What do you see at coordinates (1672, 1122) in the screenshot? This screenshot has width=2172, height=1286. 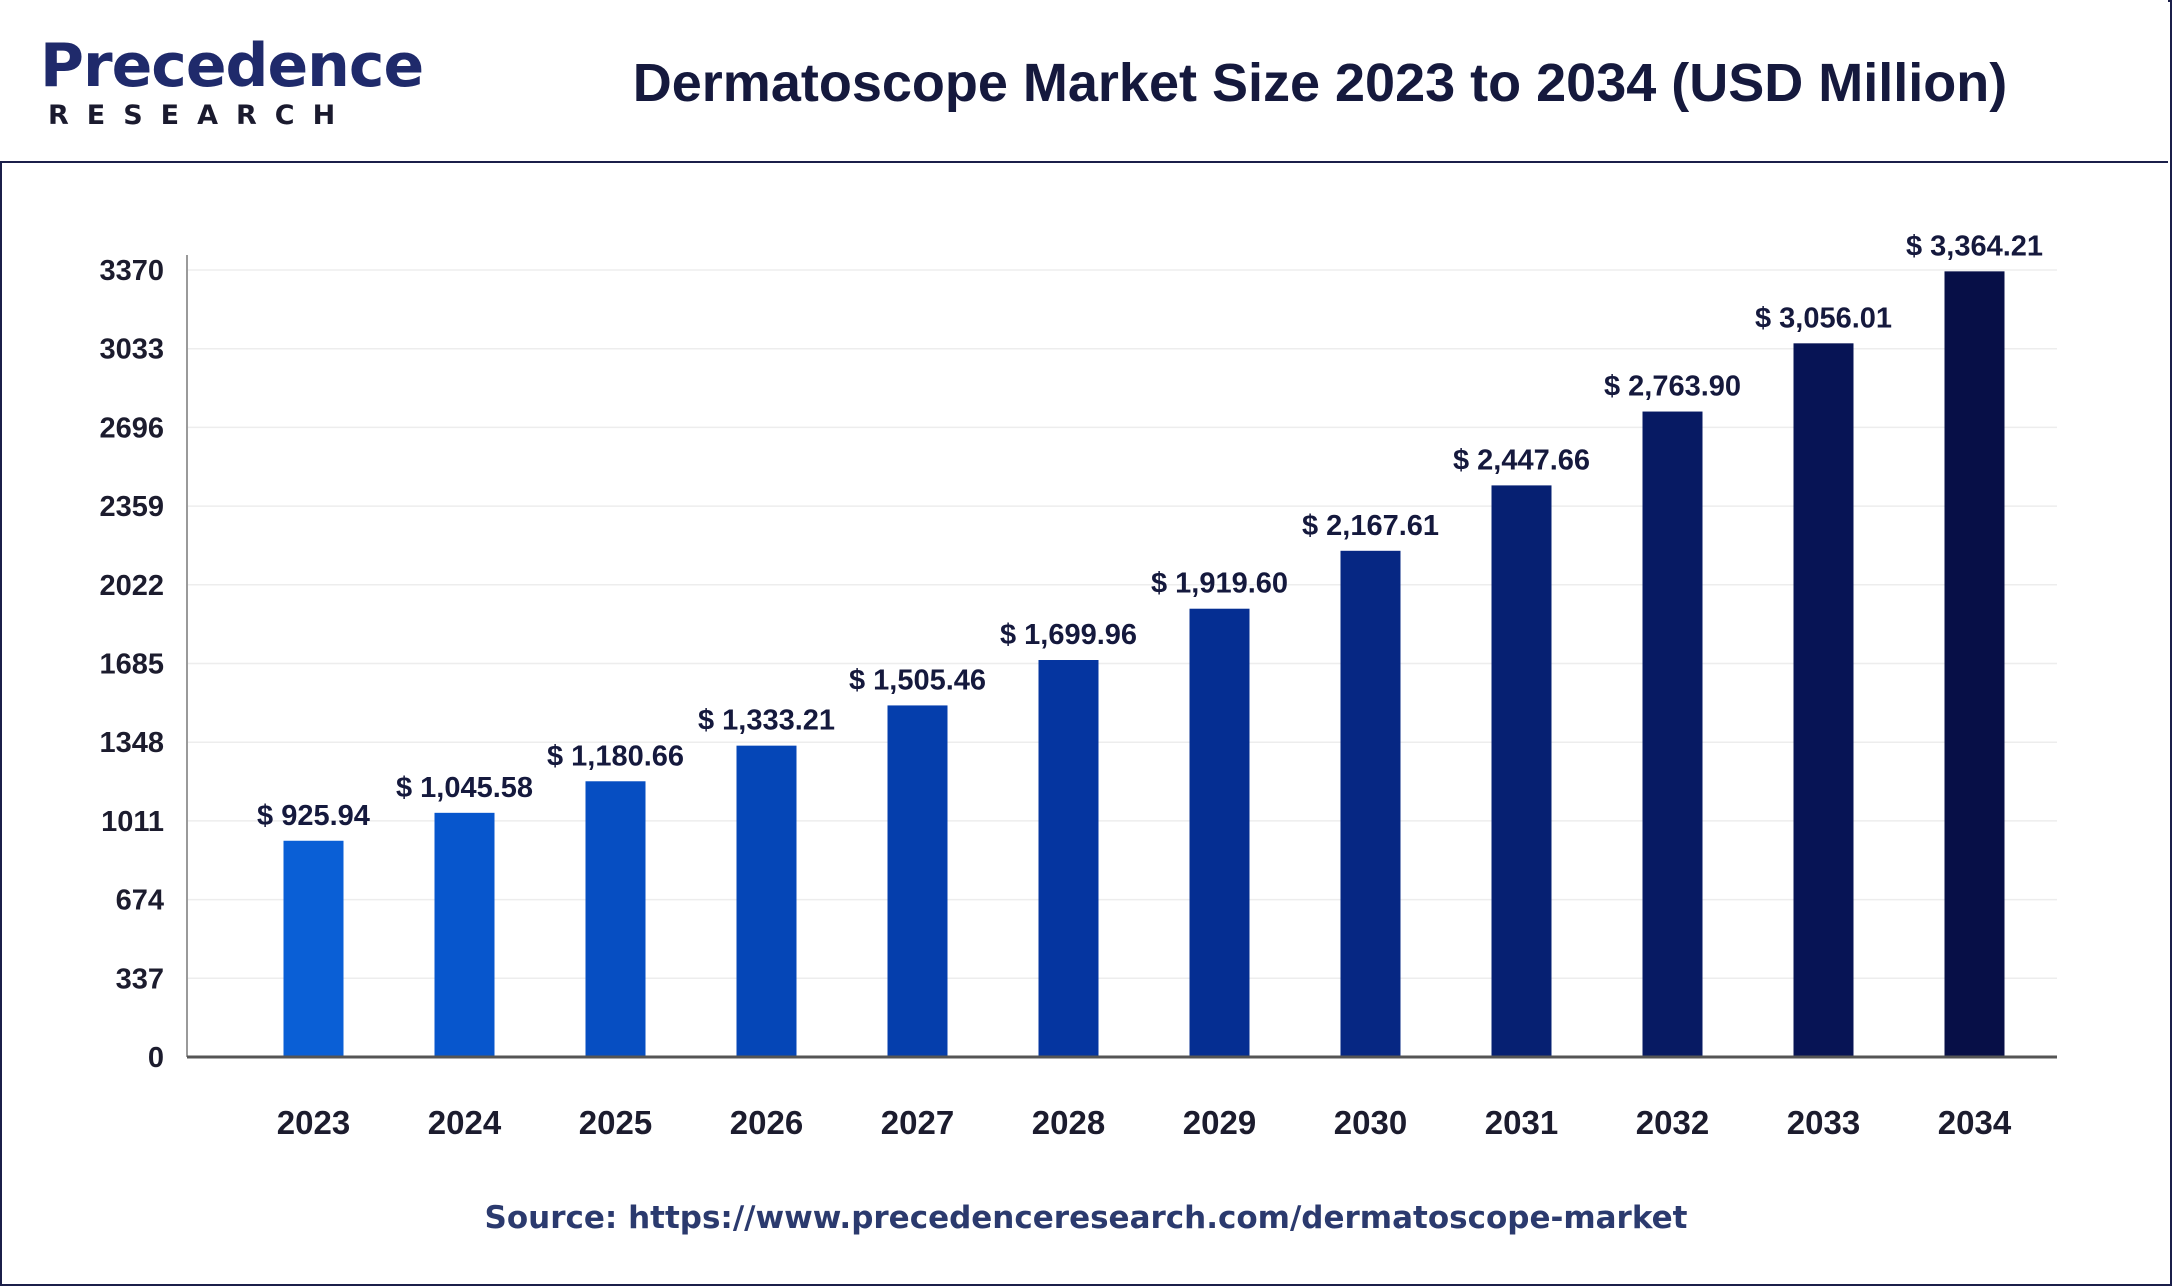 I see `x-tick-label-2032: 2032` at bounding box center [1672, 1122].